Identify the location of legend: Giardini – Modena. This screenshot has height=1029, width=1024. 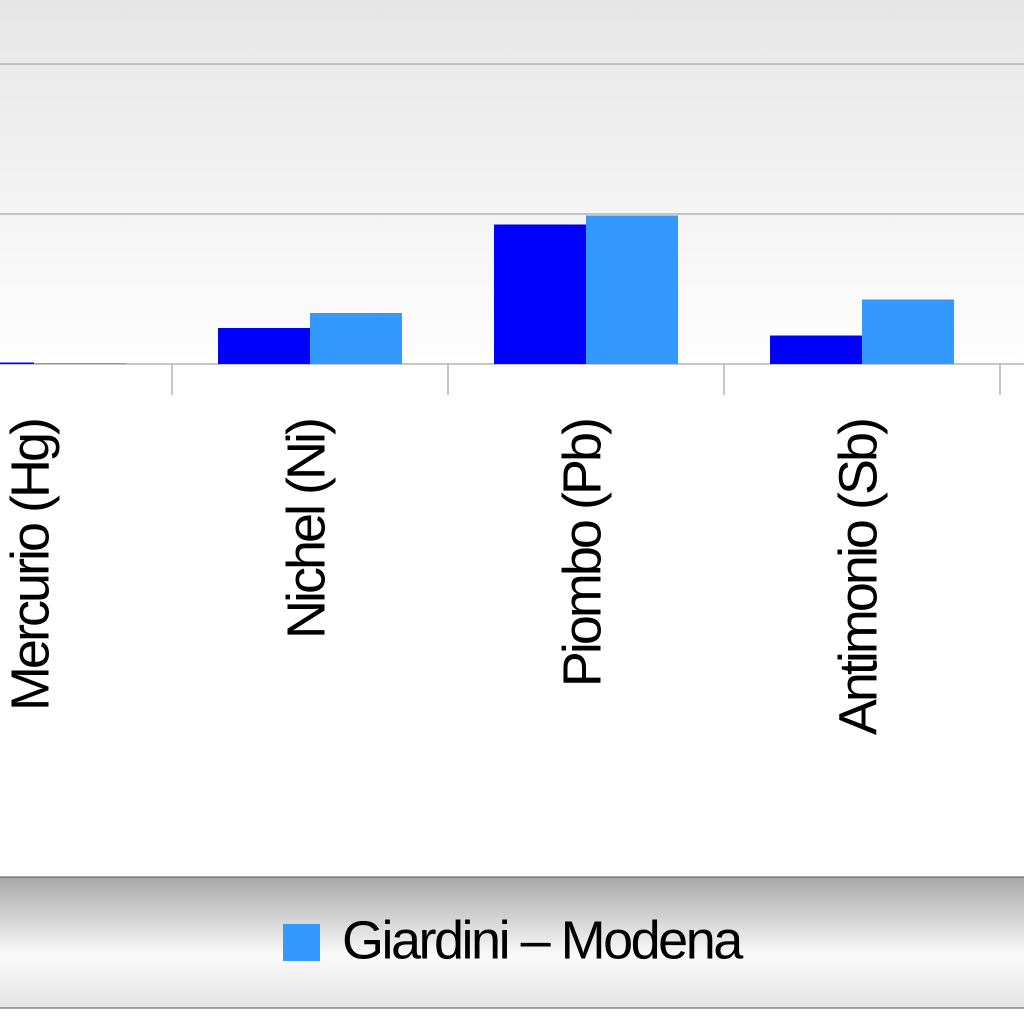
(515, 940).